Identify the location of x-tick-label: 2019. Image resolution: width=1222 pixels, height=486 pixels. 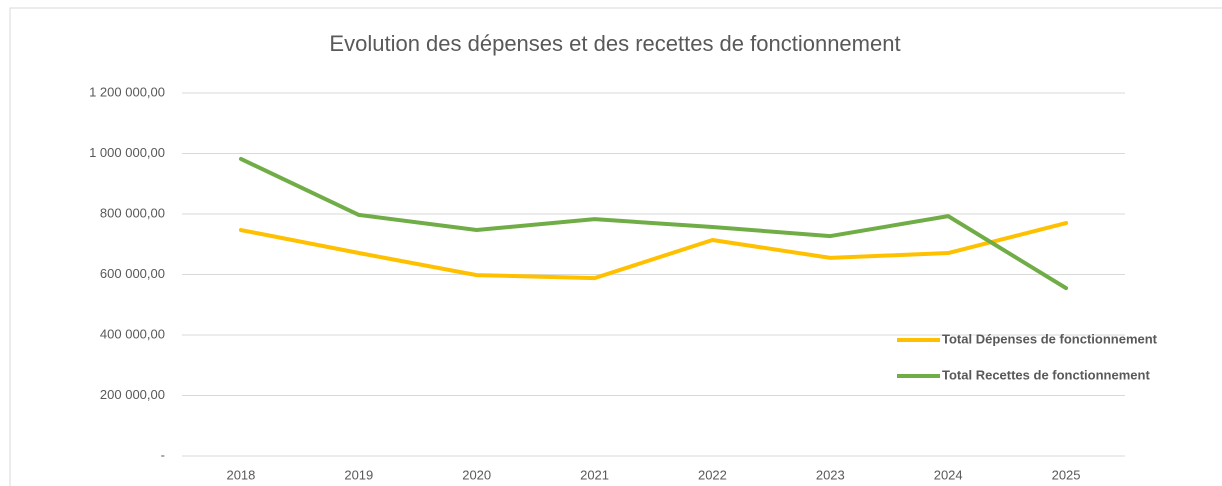
(358, 474).